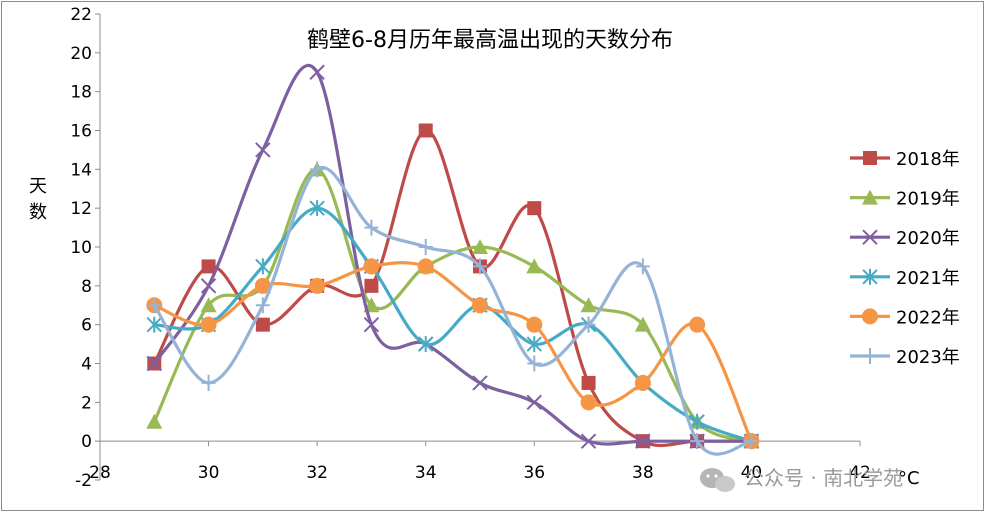 The width and height of the screenshot is (987, 514). What do you see at coordinates (81, 93) in the screenshot?
I see `y-tick-label: 18` at bounding box center [81, 93].